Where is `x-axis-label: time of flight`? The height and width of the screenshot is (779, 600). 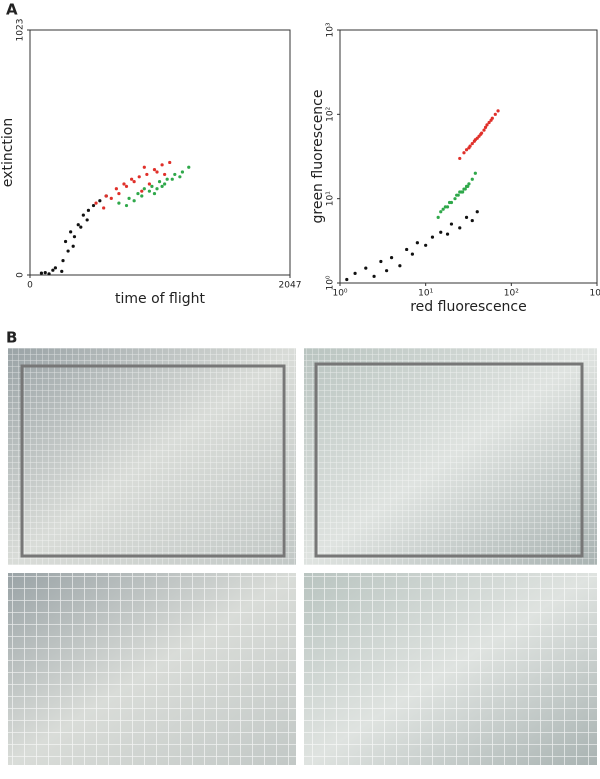
x-axis-label: time of flight is located at coordinates (160, 299).